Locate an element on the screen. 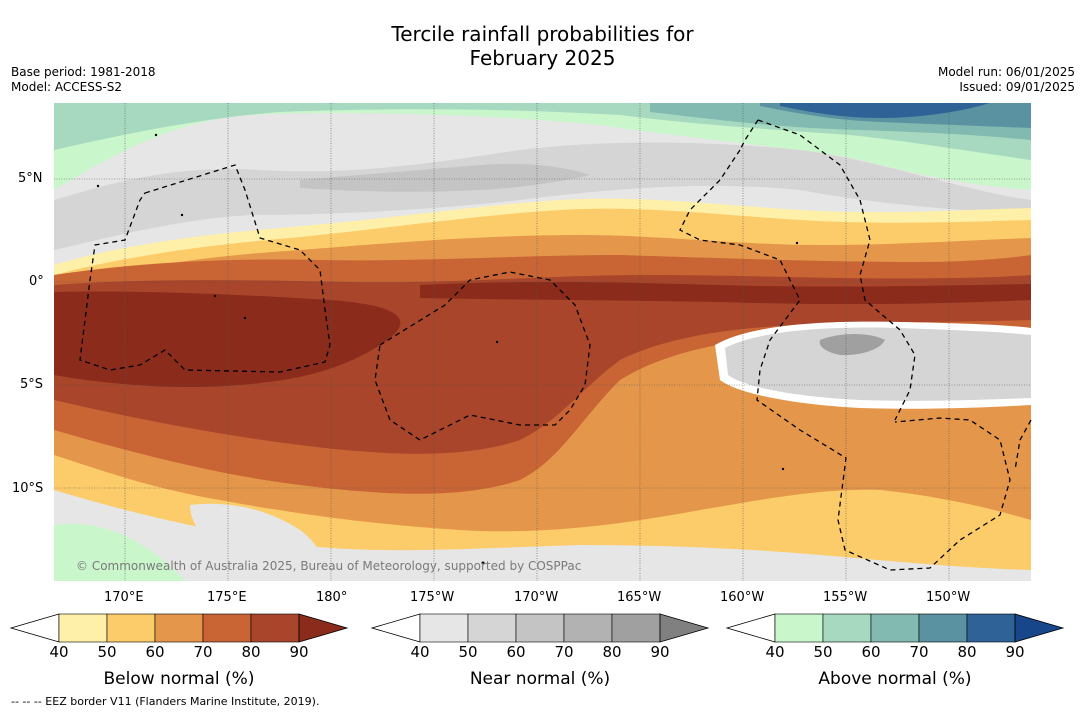 The width and height of the screenshot is (1085, 713). cb1-tick-40: 40 is located at coordinates (420, 652).